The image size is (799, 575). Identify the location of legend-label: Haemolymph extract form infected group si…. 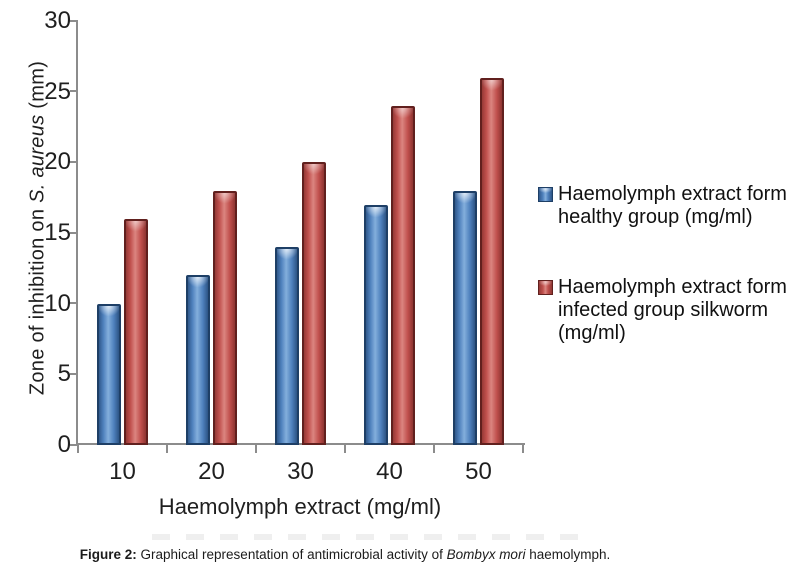
(673, 310).